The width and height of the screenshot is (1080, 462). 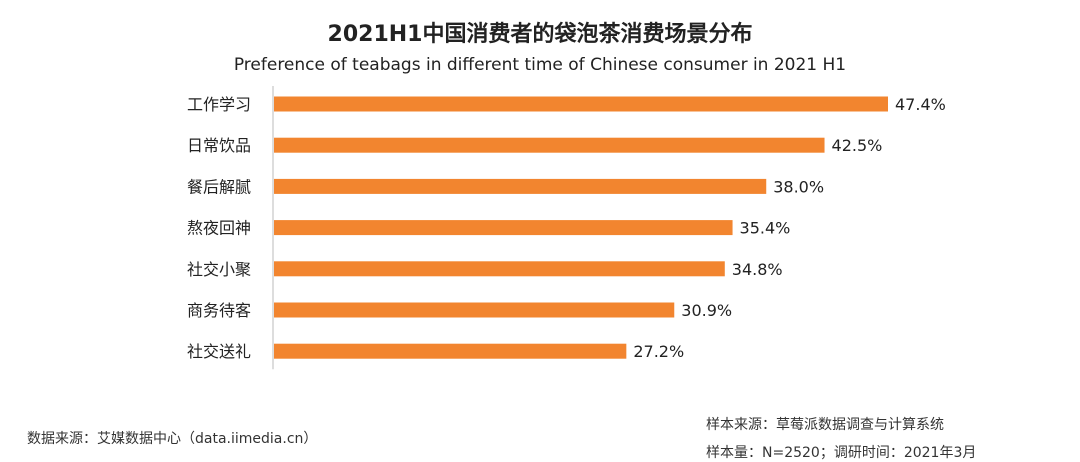 I want to click on sample-info-note: 样本量：N=2520；调研时间：2021年3月, so click(x=841, y=453).